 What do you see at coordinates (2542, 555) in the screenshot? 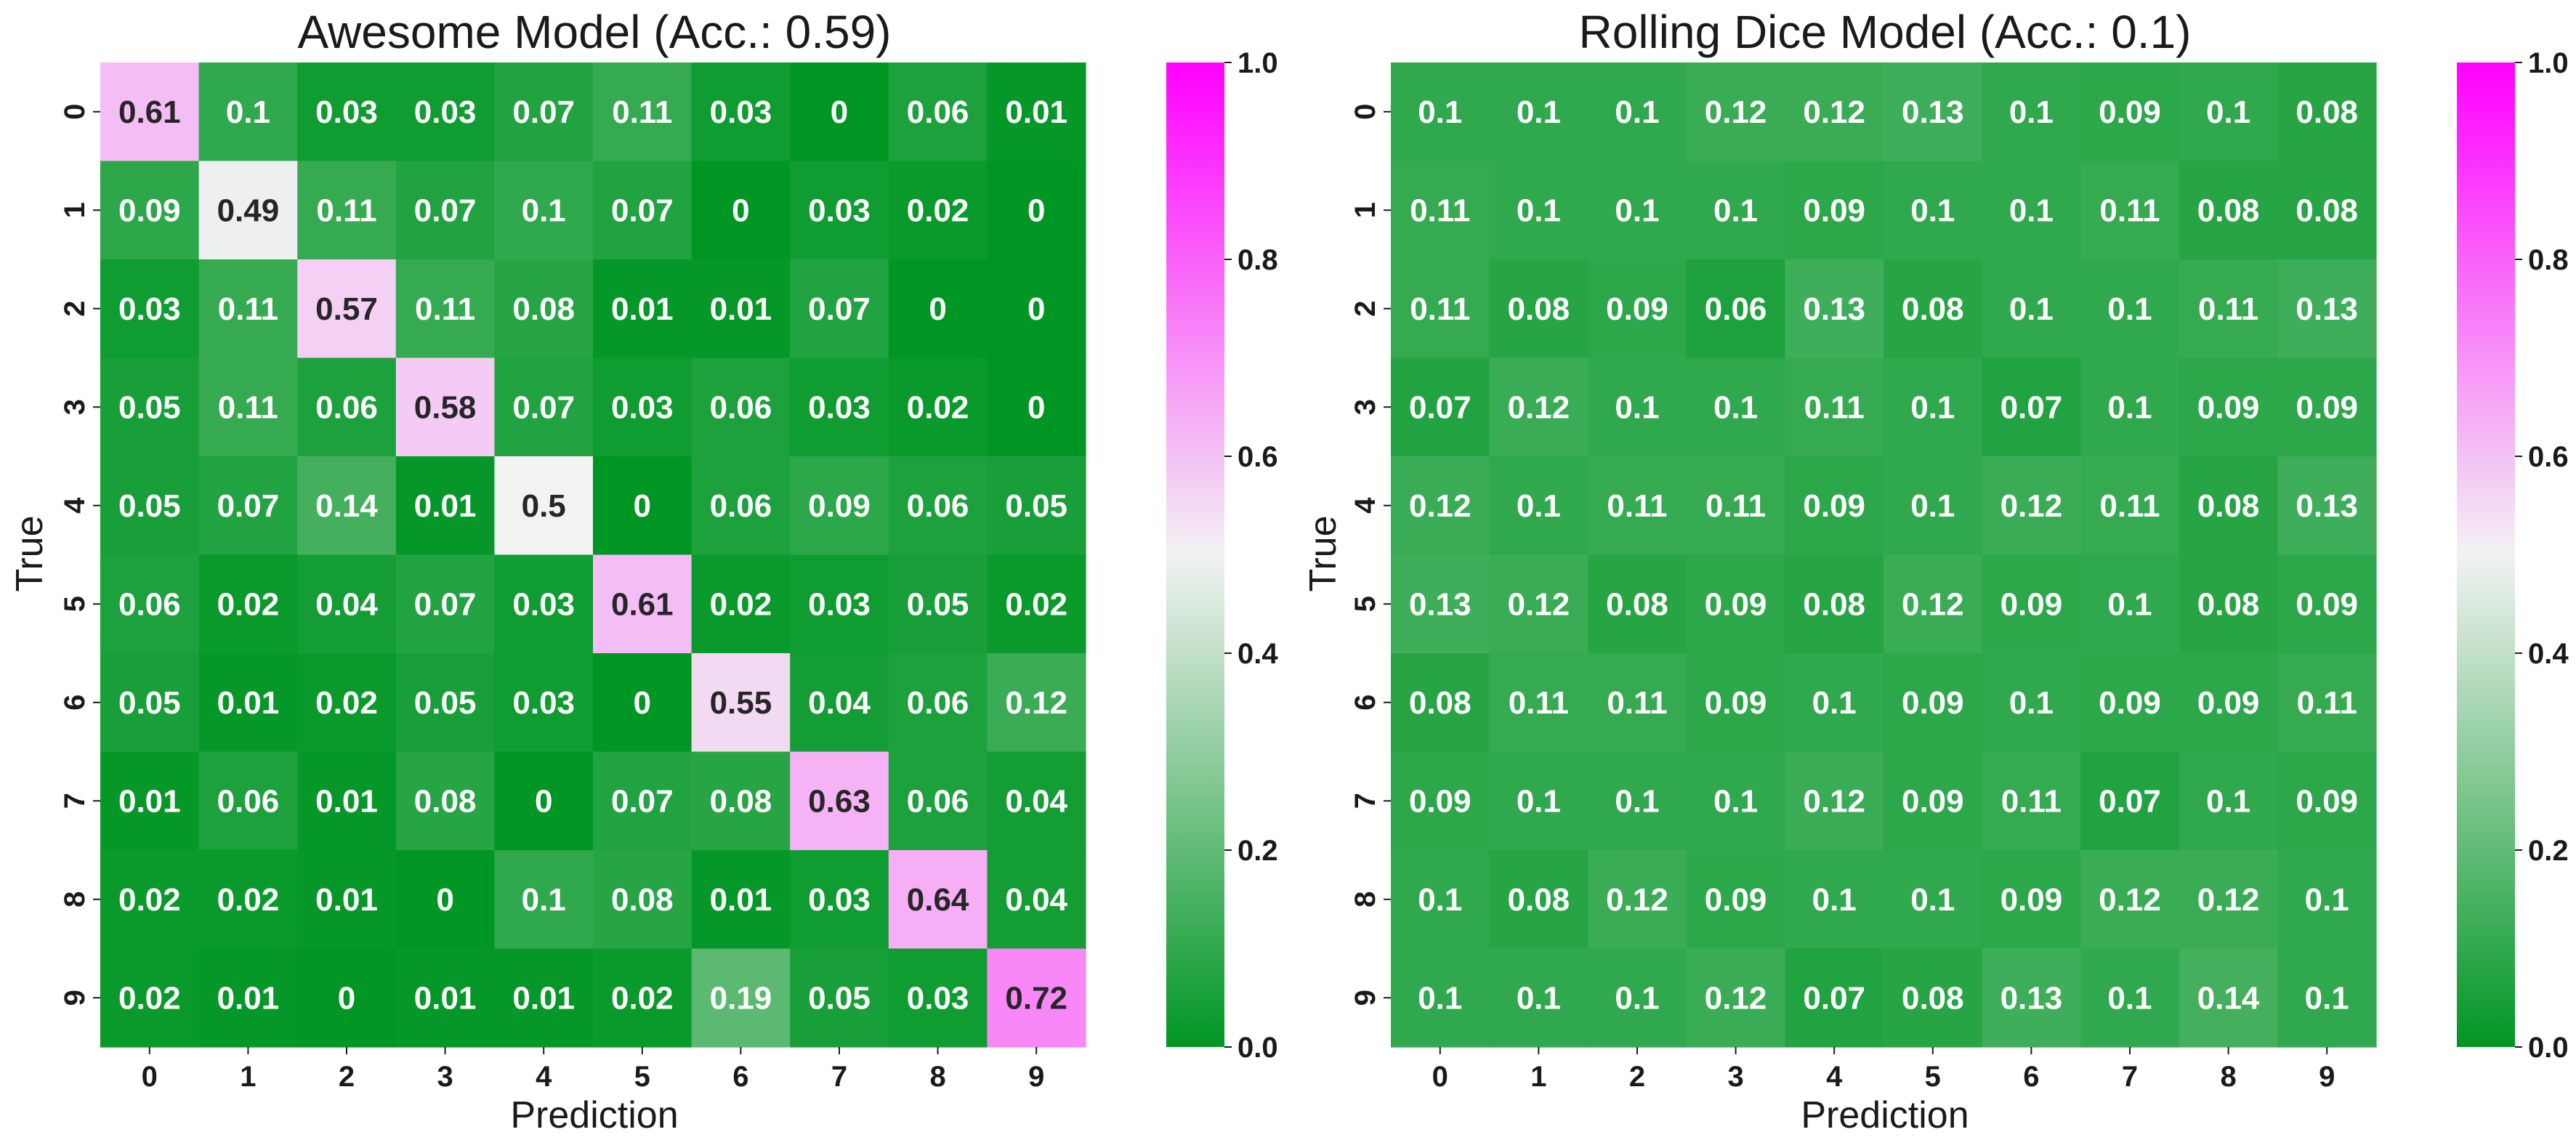
I see `colorbar-ticks: 0.0 0.2 0.4 0.6 0.8 1.0` at bounding box center [2542, 555].